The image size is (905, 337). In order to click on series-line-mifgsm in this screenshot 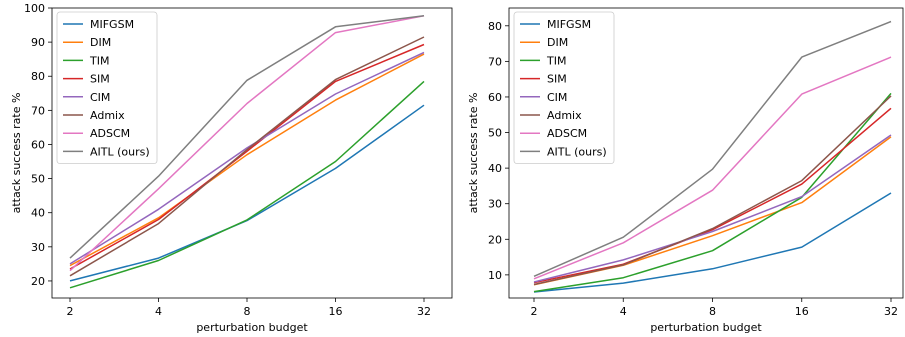, I will do `click(712, 242)`.